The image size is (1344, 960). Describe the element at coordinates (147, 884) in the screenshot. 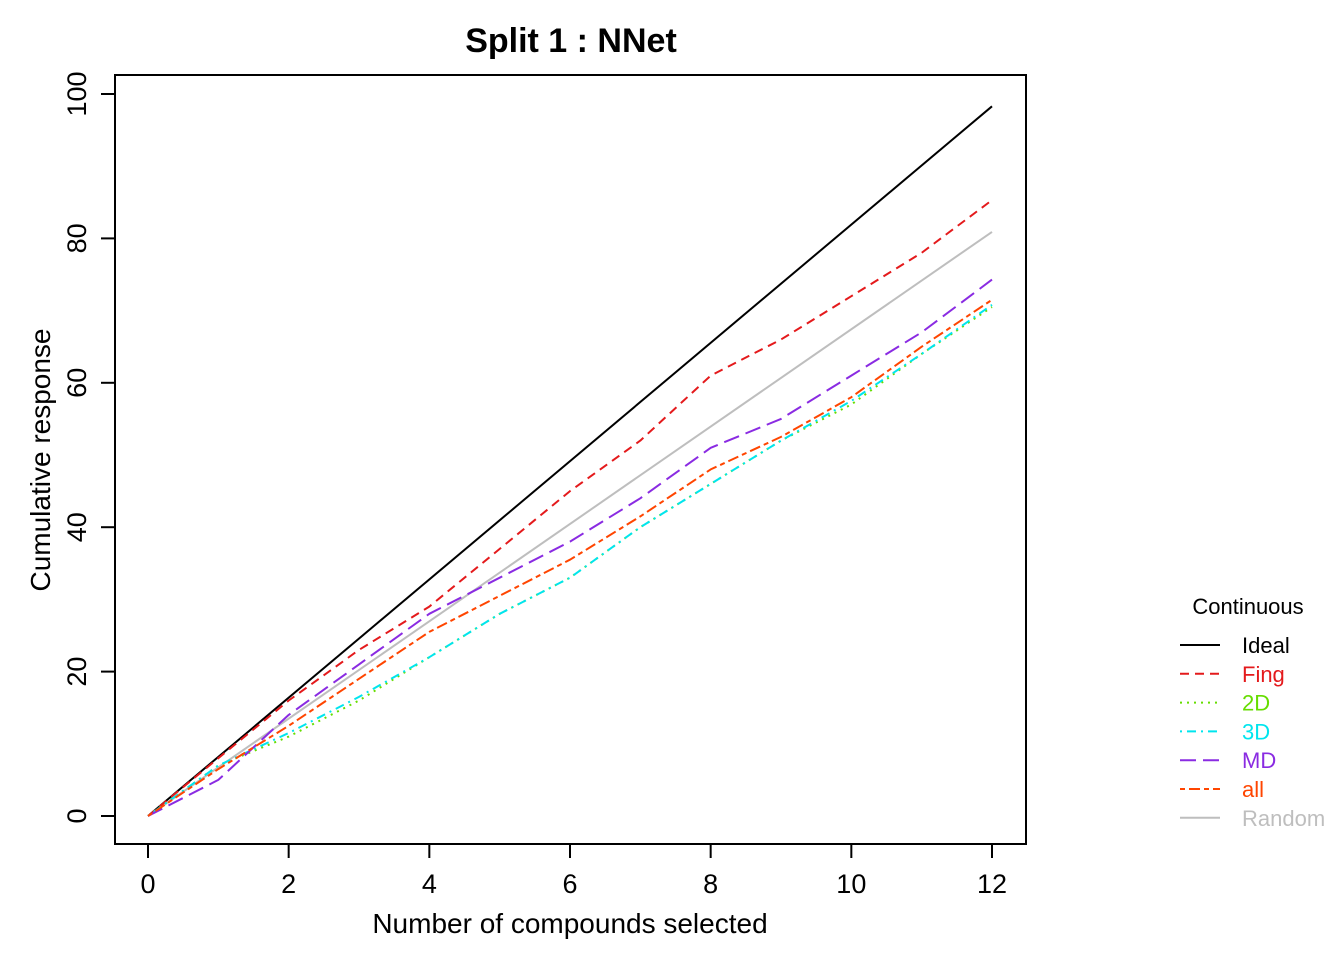

I see `x-tick-label: 0` at that location.